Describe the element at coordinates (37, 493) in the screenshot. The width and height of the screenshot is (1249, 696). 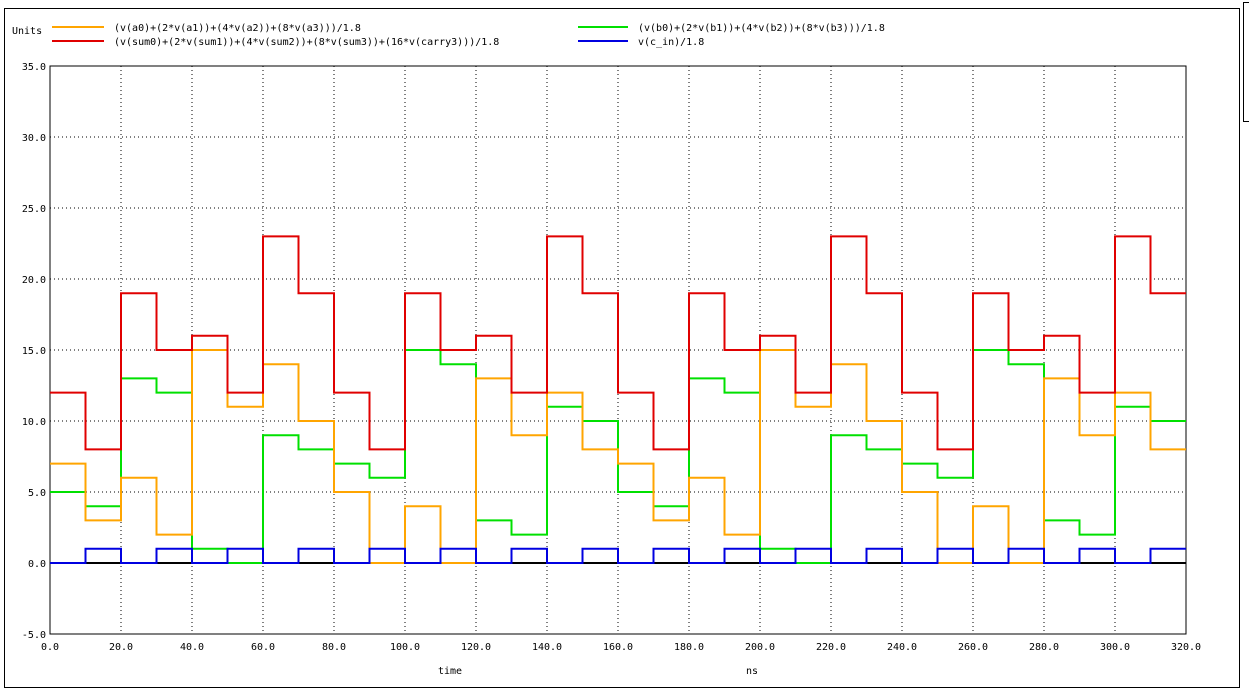
I see `y-tick-label: 5.0` at that location.